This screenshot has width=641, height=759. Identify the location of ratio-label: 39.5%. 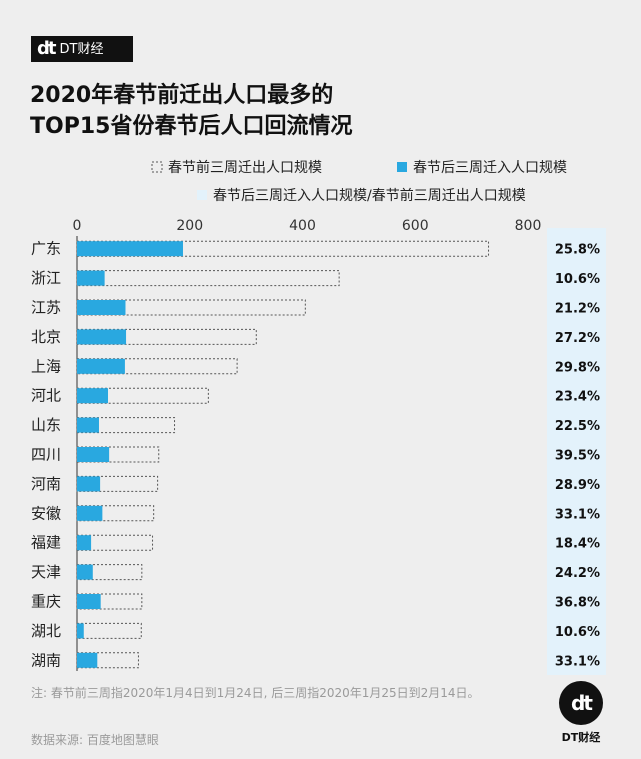
(577, 456).